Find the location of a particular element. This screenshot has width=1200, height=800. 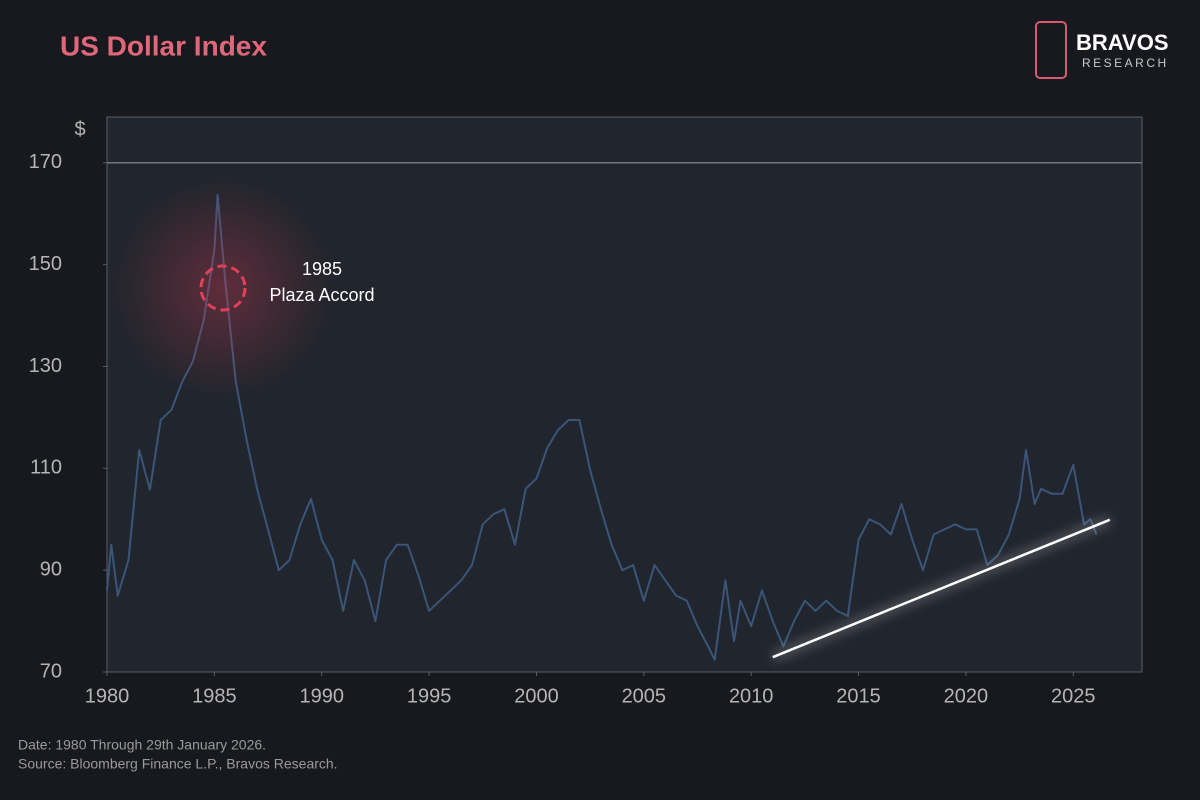

x-tick-label: 1980 is located at coordinates (107, 696).